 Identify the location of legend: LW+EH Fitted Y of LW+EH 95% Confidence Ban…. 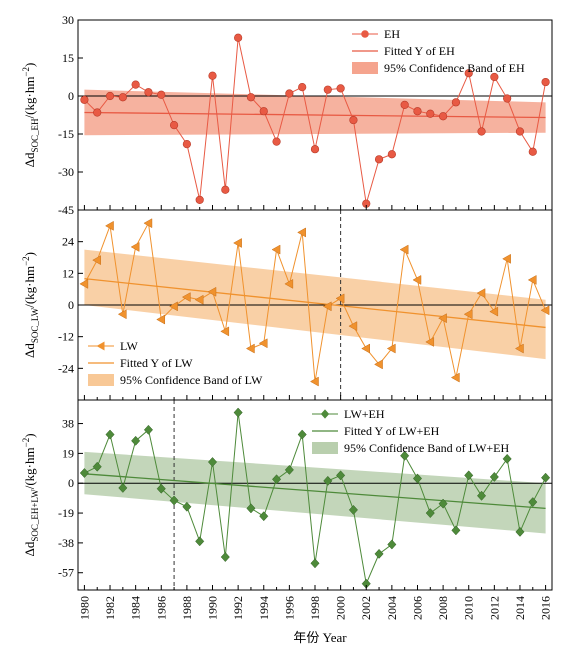
(410, 431).